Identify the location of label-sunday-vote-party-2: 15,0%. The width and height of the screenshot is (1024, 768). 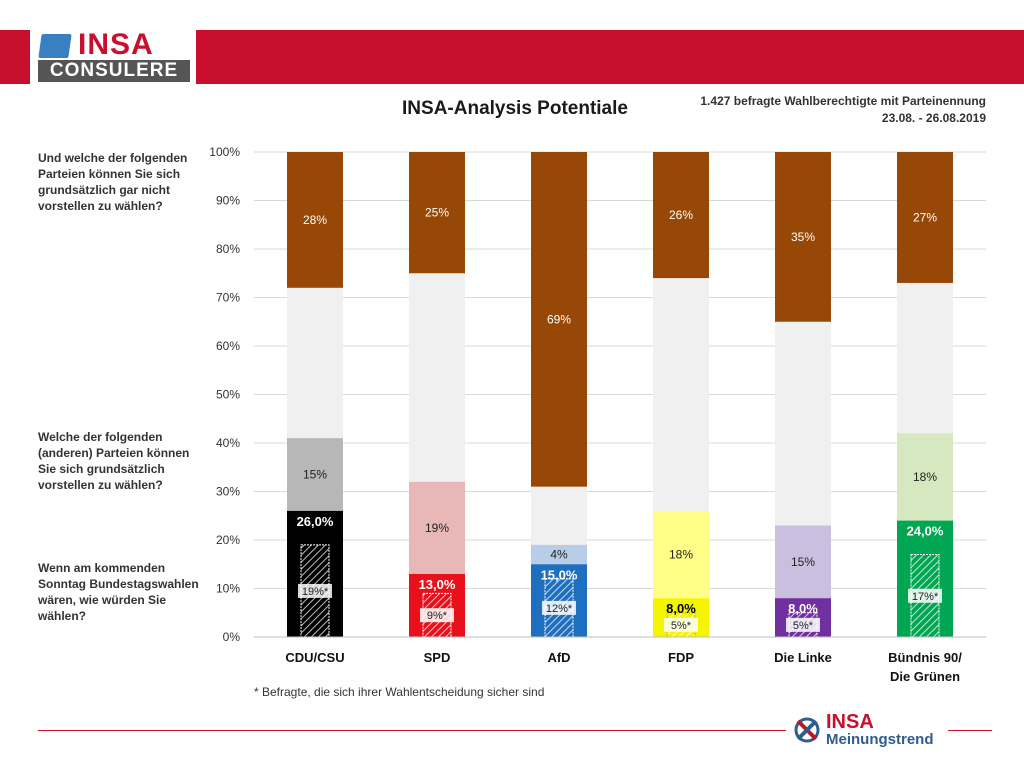
(559, 574).